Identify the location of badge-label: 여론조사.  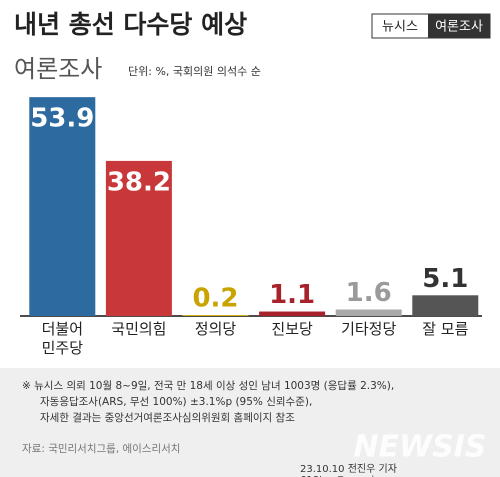
(459, 27).